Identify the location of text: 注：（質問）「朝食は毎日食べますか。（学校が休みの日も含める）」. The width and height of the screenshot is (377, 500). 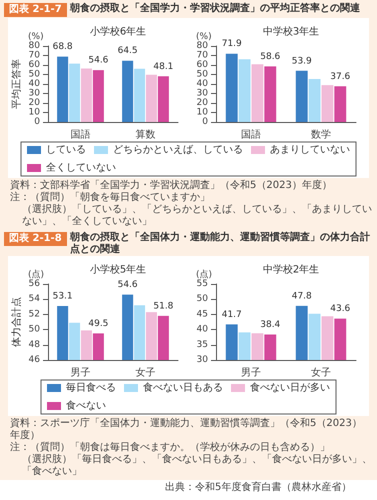
(170, 448).